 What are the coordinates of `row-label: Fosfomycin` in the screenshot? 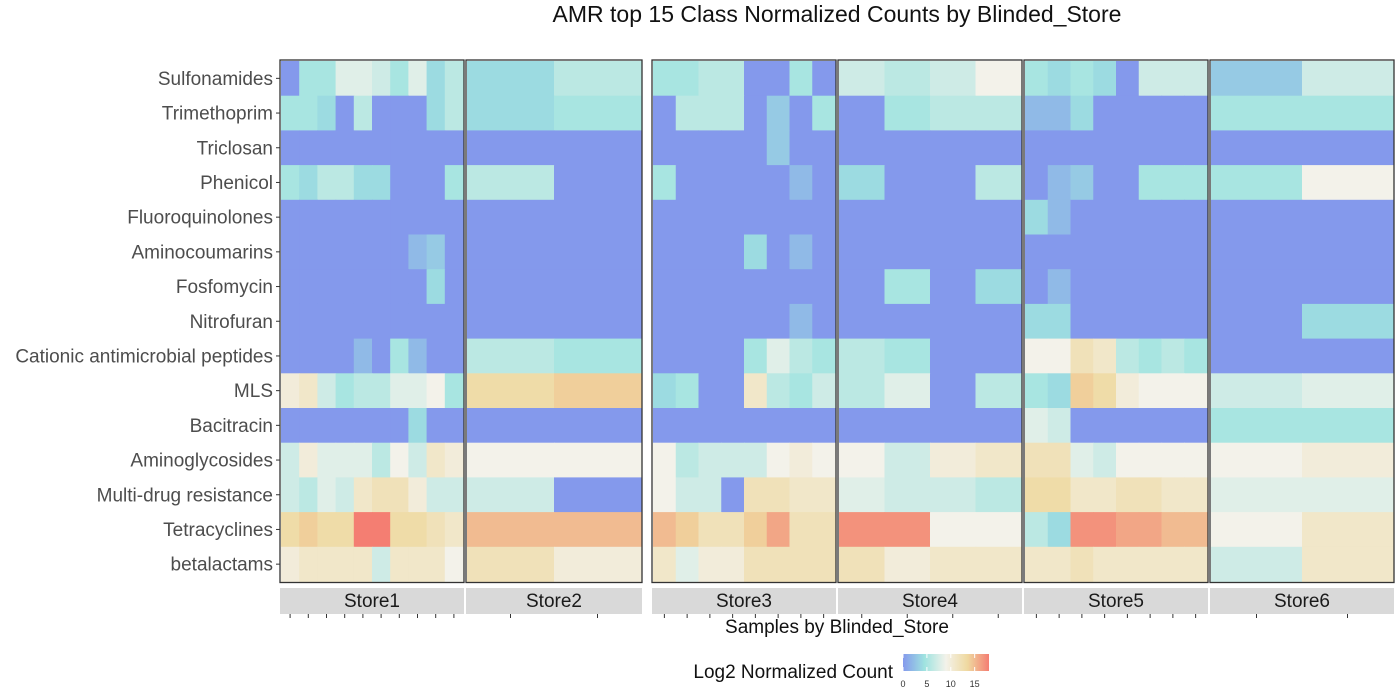 It's located at (224, 287).